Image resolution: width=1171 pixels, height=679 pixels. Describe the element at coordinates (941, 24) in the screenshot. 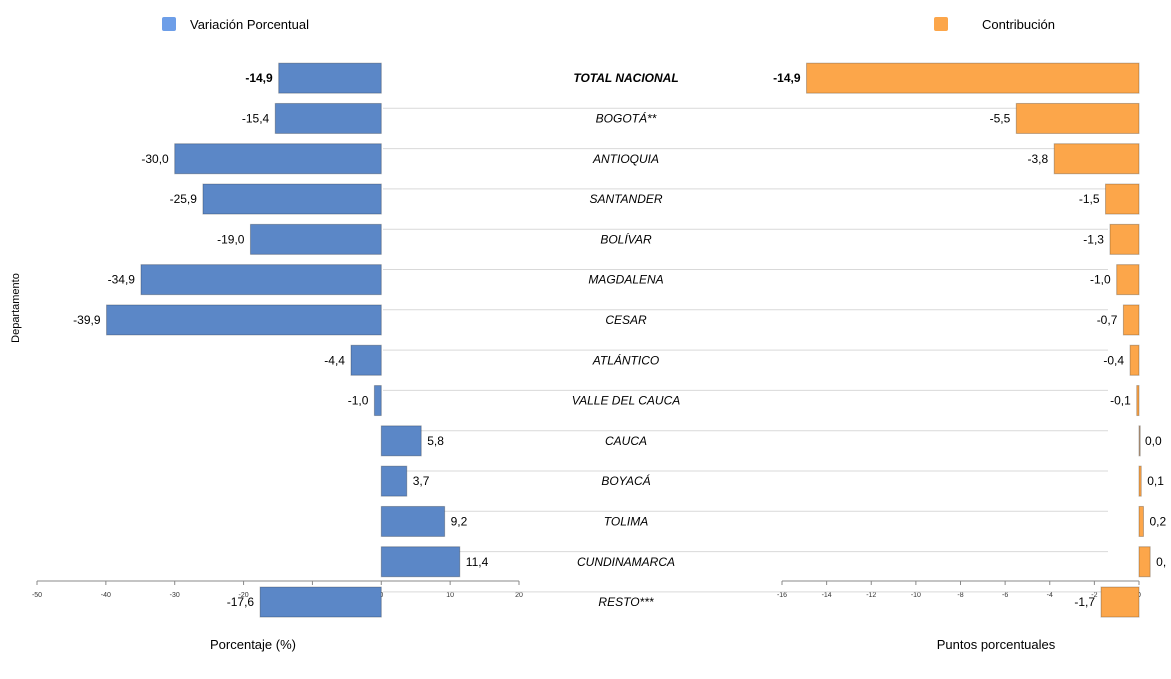

I see `legend-swatch-contribucion` at that location.